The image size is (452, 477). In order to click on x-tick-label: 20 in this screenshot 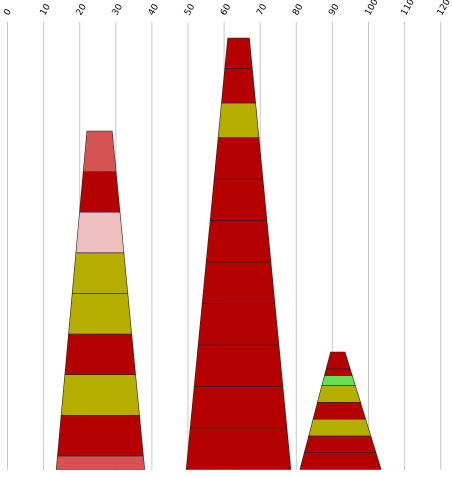, I will do `click(82, 9)`.